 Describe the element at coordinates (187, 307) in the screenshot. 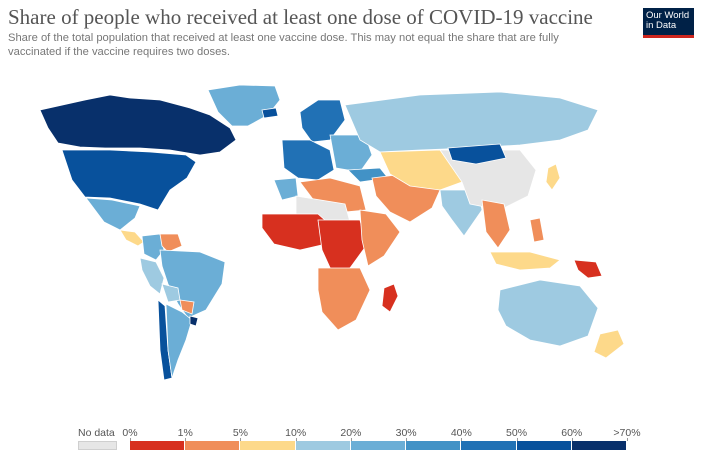

I see `region-paraguay: Paraguay` at that location.